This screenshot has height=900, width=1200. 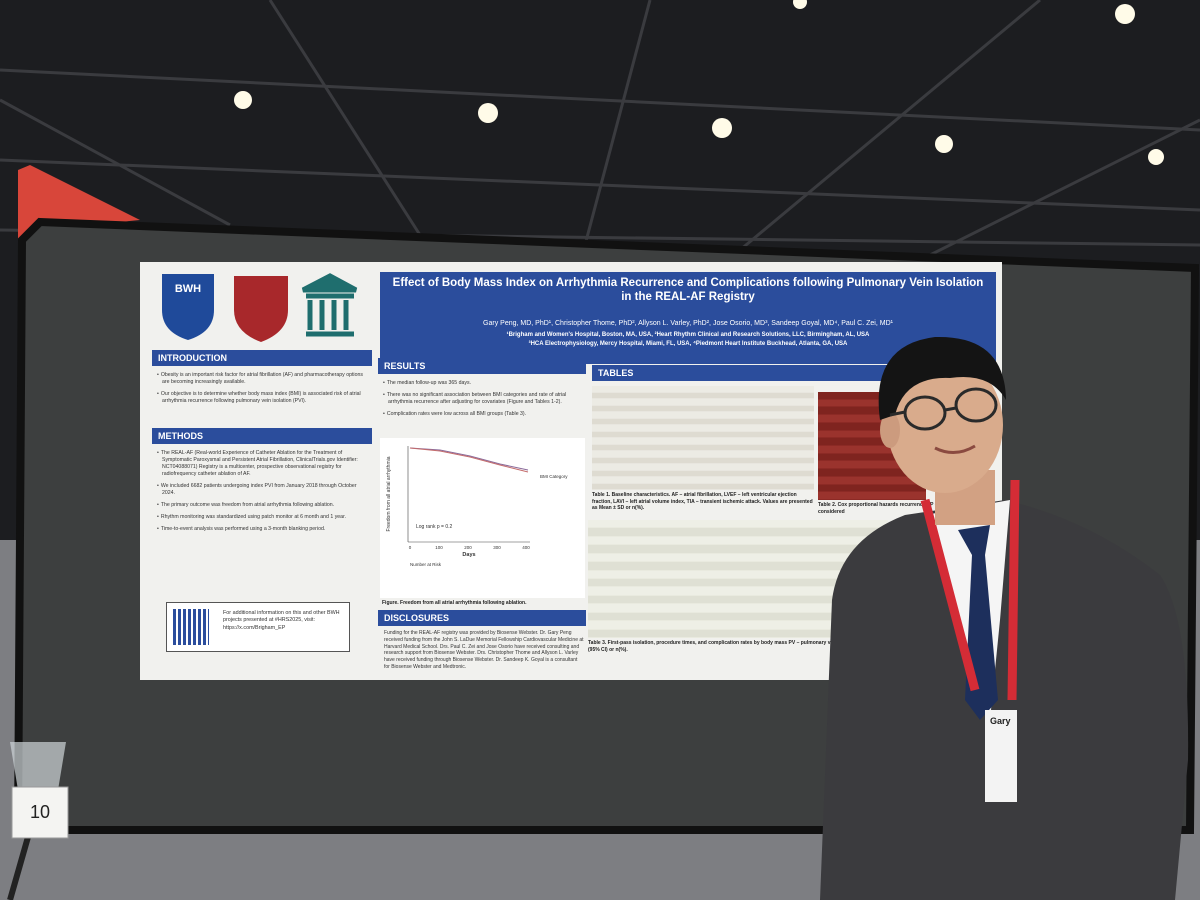 I want to click on number-sign, so click(x=40, y=812).